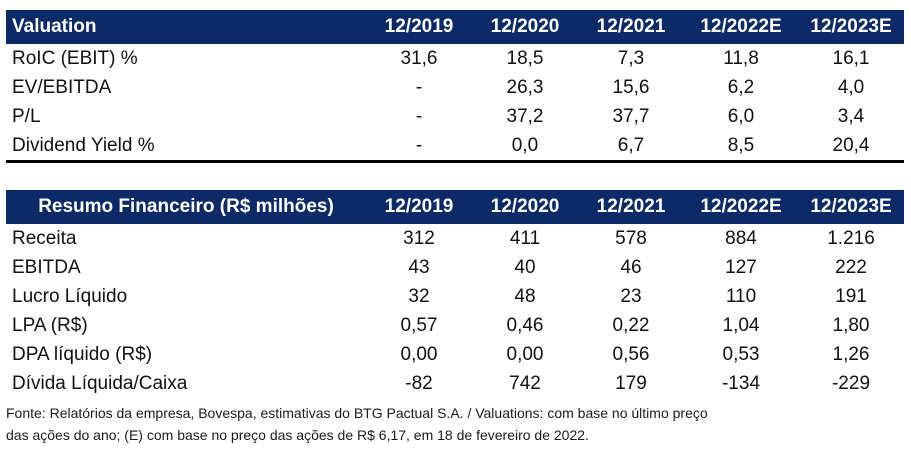 The height and width of the screenshot is (450, 911). Describe the element at coordinates (455, 267) in the screenshot. I see `table-row: EBITDA 43 40 46 127 222` at that location.